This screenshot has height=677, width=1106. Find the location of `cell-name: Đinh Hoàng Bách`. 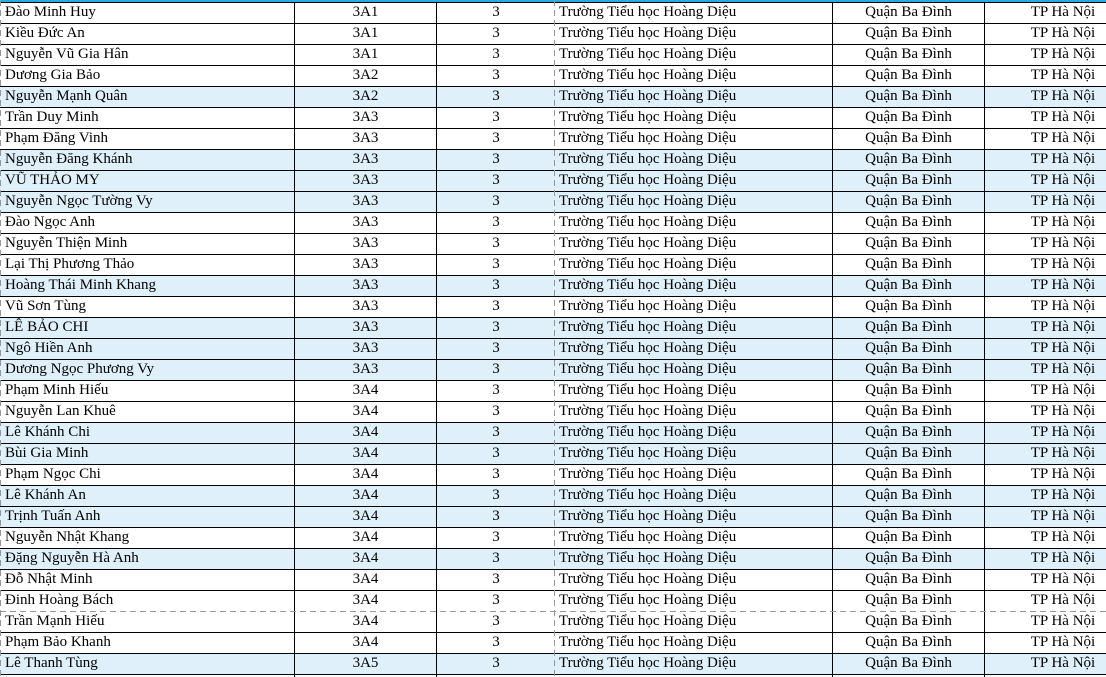

cell-name: Đinh Hoàng Bách is located at coordinates (147, 601).